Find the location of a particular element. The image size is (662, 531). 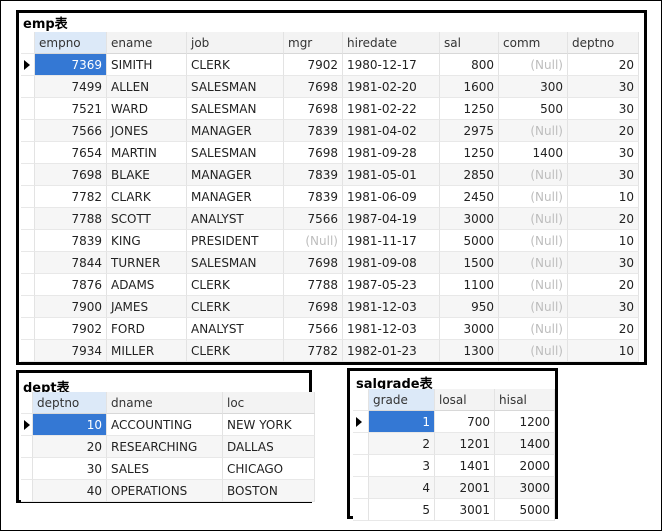

table-cell: 1401 is located at coordinates (465, 466).